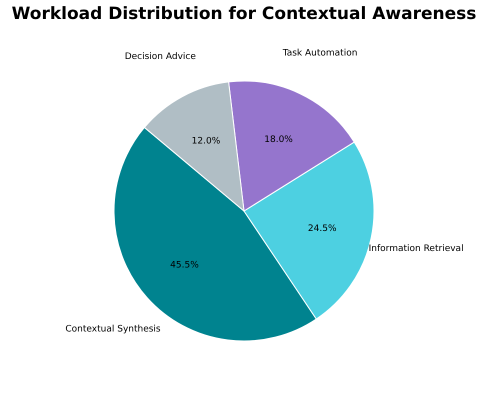 The height and width of the screenshot is (400, 488). I want to click on data-label: 18.0%, so click(279, 139).